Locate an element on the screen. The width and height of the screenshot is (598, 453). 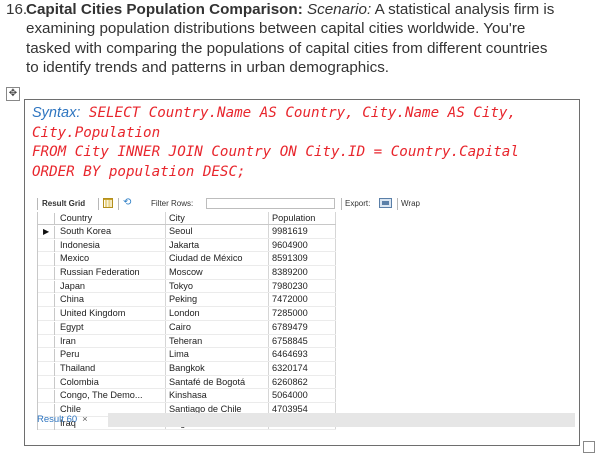
cell-population: 6464693 is located at coordinates (290, 354).